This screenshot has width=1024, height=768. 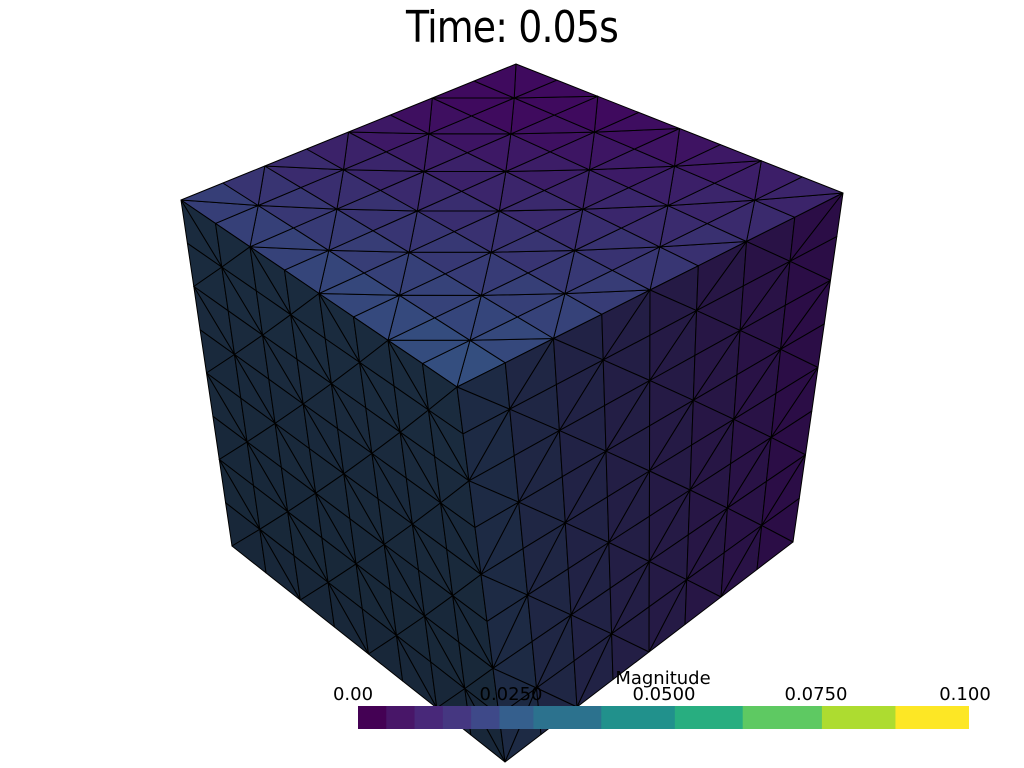 What do you see at coordinates (664, 694) in the screenshot?
I see `colorbar-tick-2: 0.0500` at bounding box center [664, 694].